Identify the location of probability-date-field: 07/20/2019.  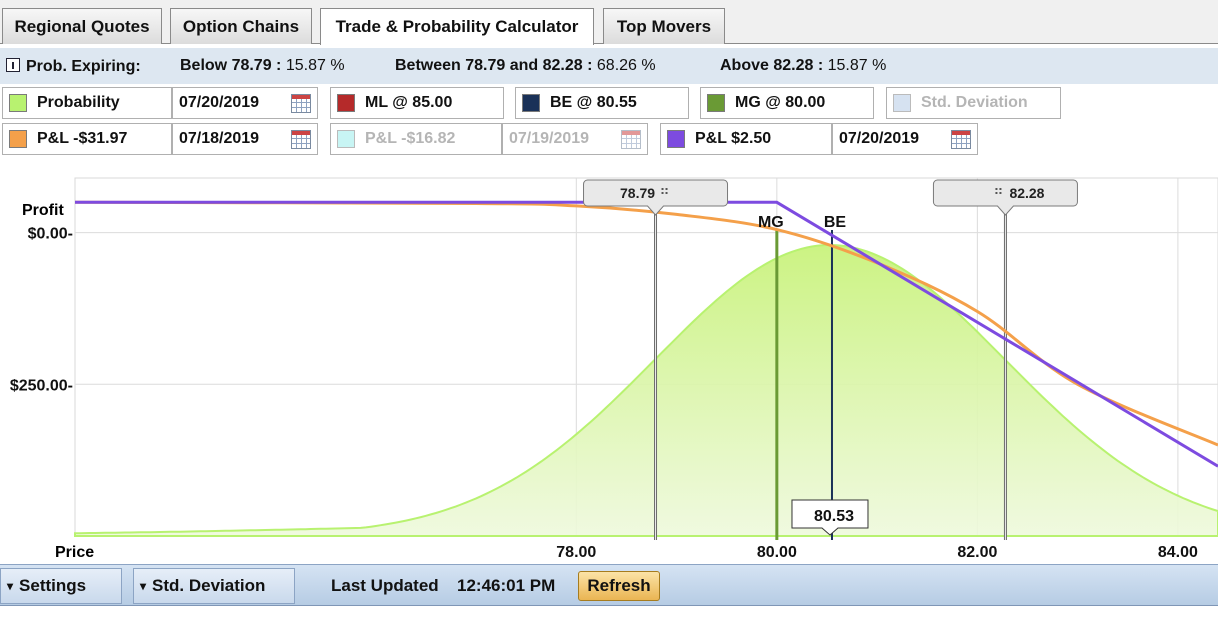
(245, 103).